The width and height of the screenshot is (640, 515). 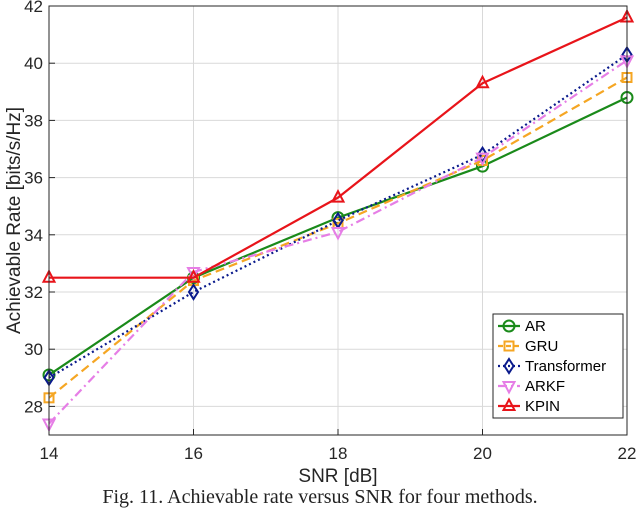 I want to click on legend: AR GRU Transformer ARKF KPIN, so click(x=558, y=366).